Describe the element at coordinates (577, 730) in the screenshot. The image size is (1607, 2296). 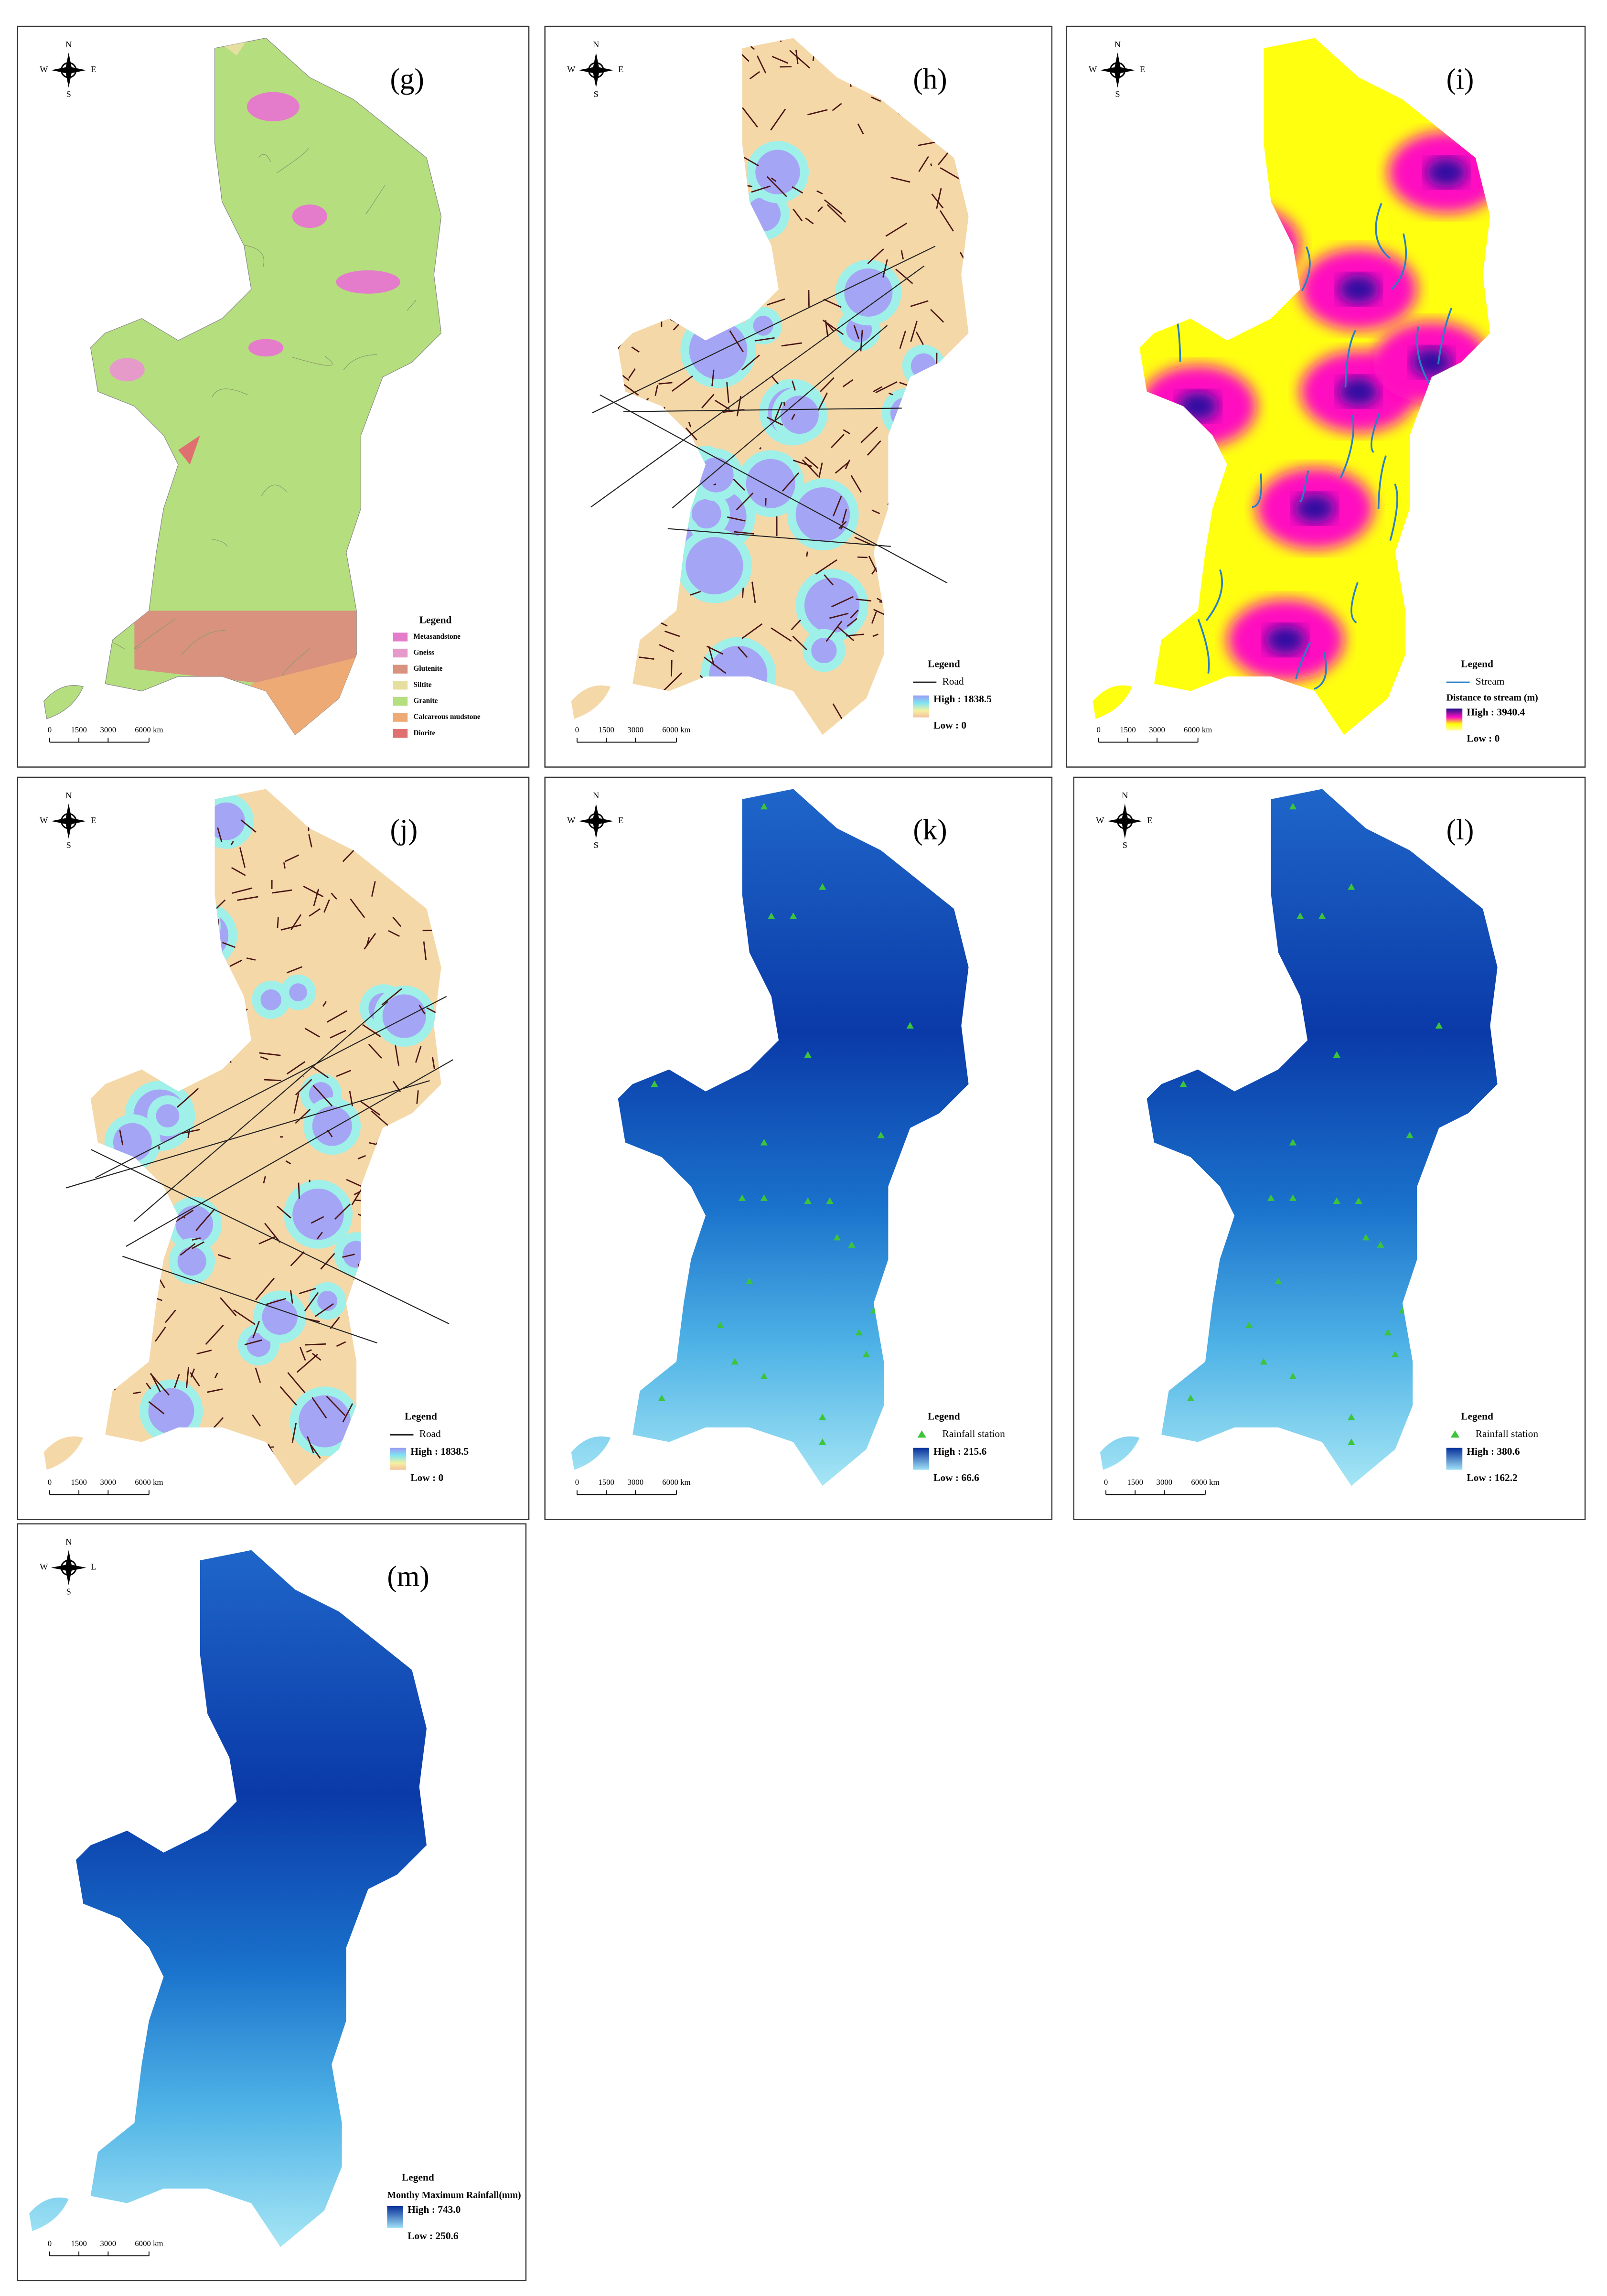
I see `scale-label: 0` at that location.